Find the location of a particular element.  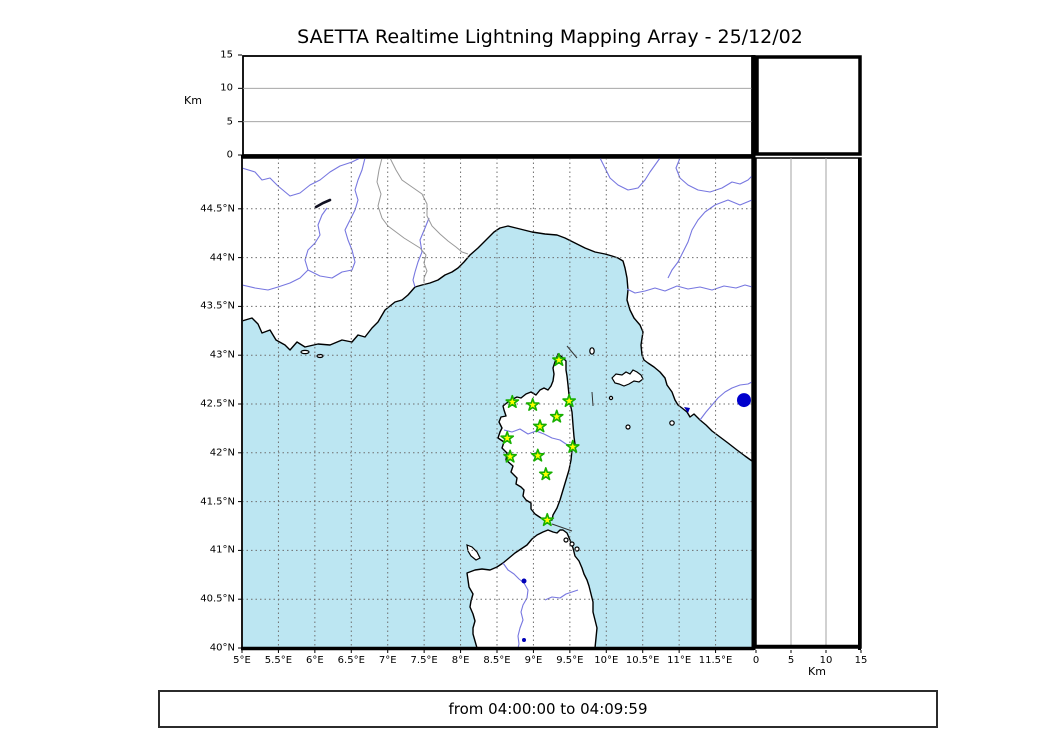

lon-tick-label: 9°E is located at coordinates (533, 660).